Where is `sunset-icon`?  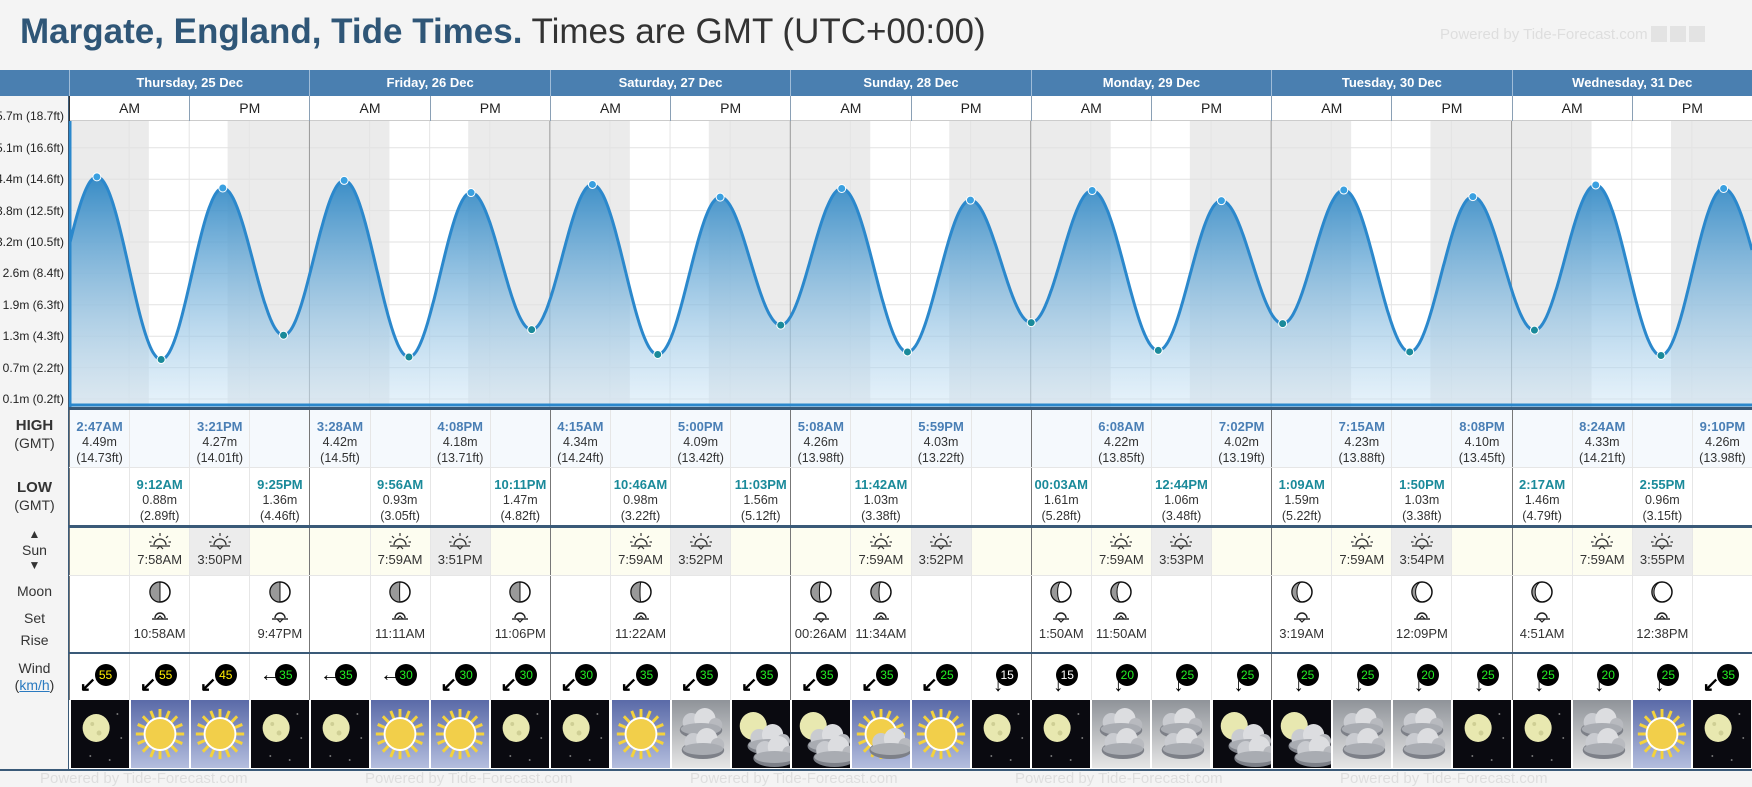 sunset-icon is located at coordinates (700, 542).